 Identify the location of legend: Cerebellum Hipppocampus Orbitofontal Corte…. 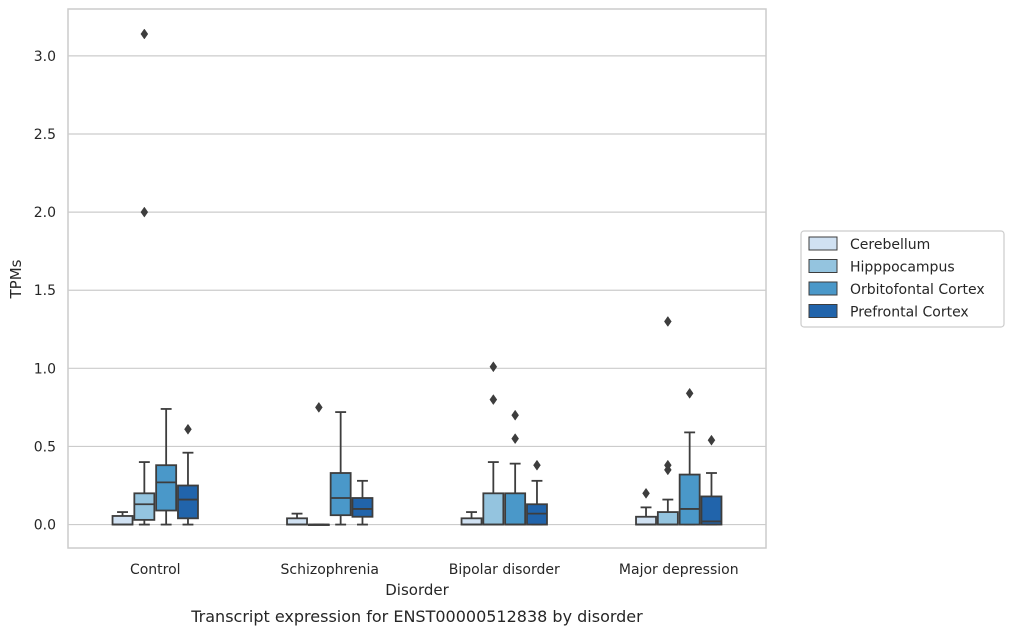
(902, 279).